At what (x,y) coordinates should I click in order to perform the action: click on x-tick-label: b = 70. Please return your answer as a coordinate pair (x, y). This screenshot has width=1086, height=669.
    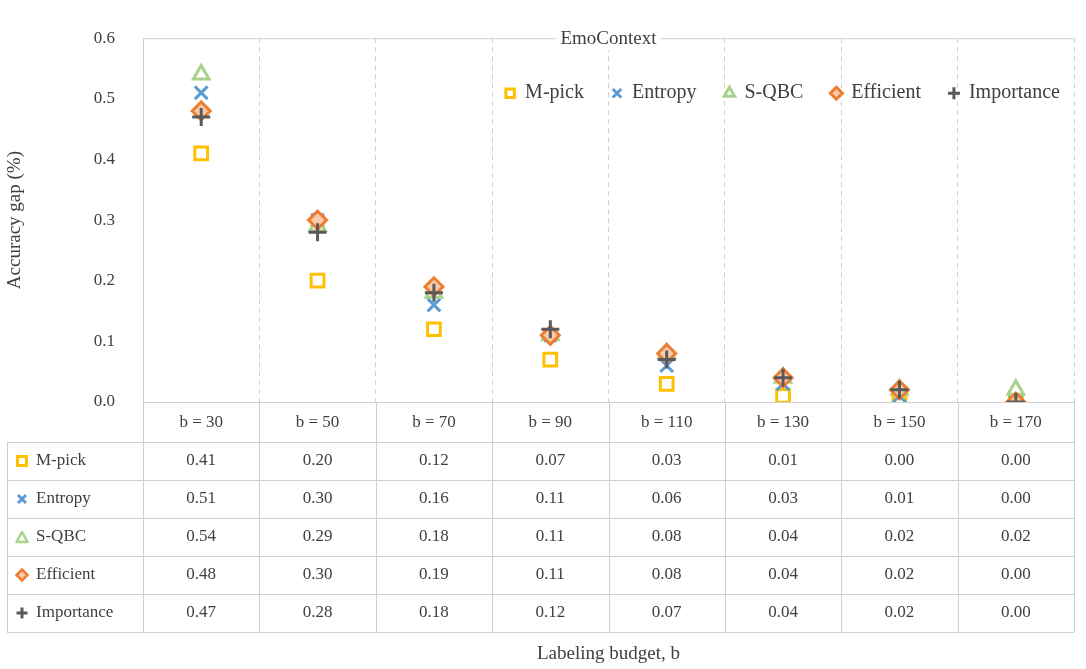
    Looking at the image, I should click on (434, 421).